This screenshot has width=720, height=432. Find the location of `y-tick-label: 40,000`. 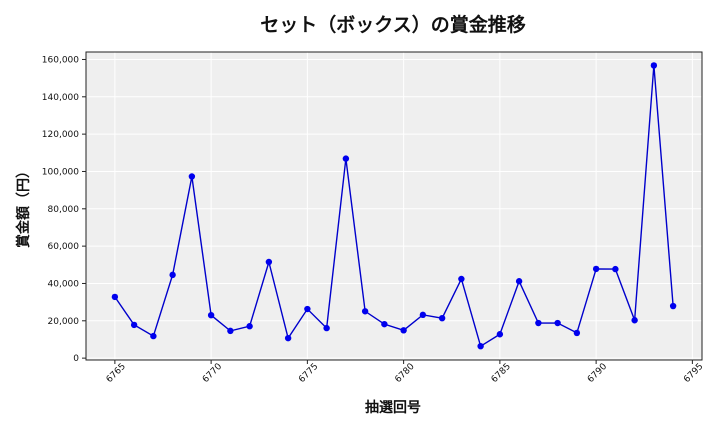

y-tick-label: 40,000 is located at coordinates (64, 284).